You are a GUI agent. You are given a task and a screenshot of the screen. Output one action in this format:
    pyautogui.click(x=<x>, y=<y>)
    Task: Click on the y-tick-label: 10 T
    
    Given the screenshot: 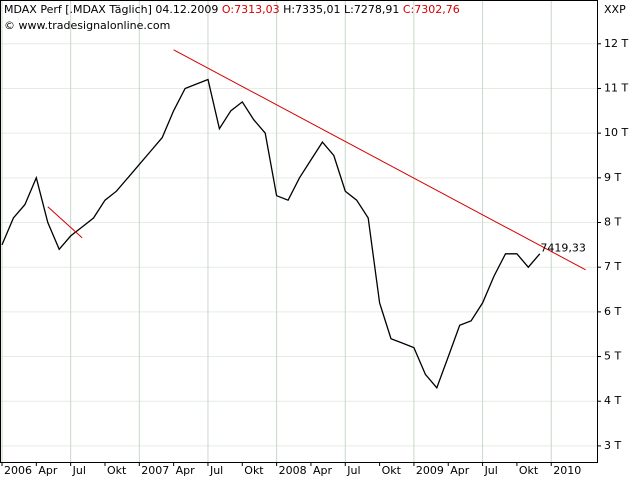 What is the action you would take?
    pyautogui.click(x=616, y=132)
    